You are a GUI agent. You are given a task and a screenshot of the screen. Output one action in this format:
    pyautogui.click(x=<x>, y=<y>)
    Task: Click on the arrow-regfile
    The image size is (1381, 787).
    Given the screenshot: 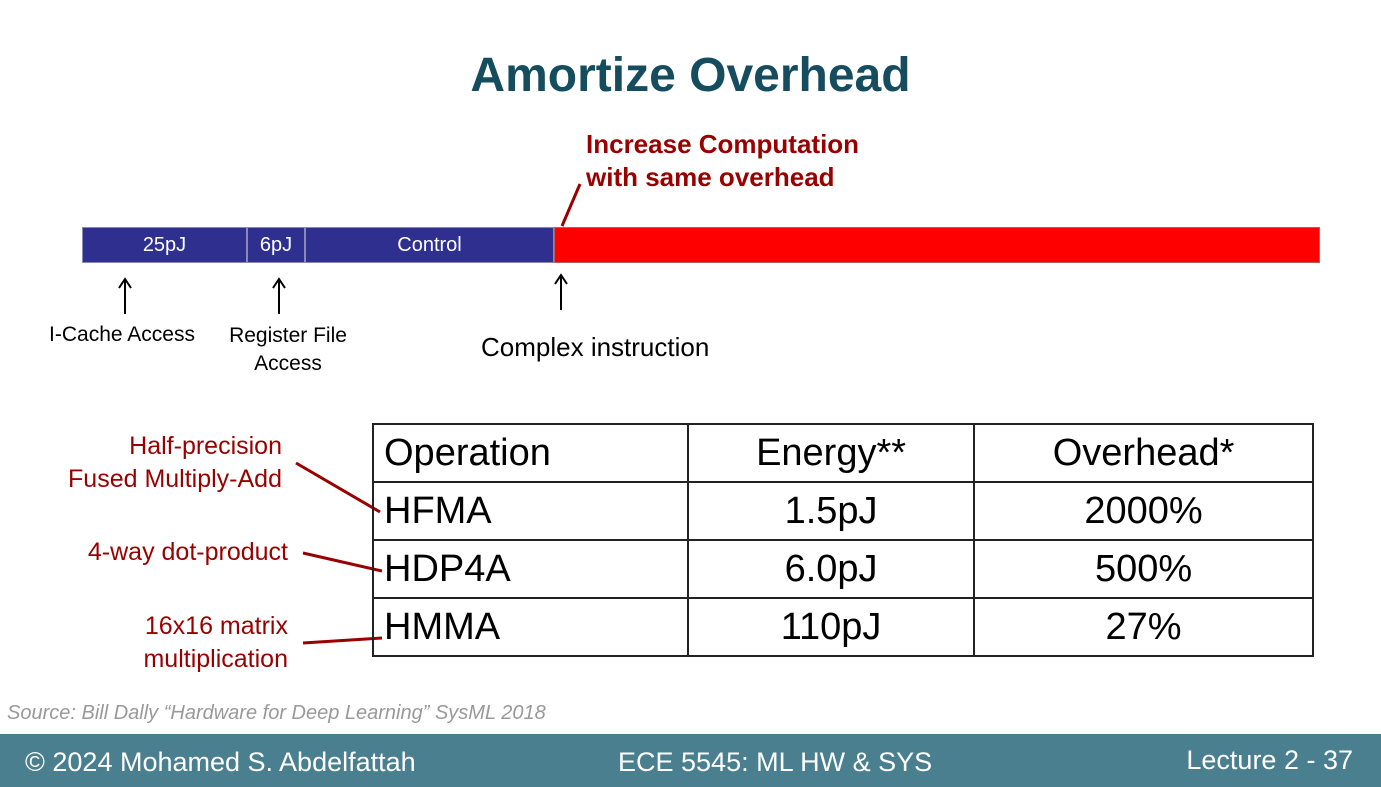 What is the action you would take?
    pyautogui.click(x=279, y=295)
    